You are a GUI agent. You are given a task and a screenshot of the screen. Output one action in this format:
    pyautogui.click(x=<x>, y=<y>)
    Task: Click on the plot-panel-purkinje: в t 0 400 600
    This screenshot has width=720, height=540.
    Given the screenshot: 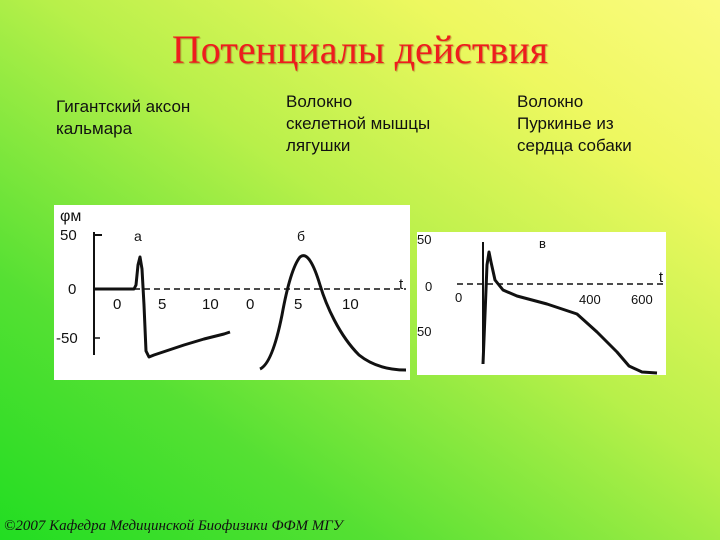 What is the action you would take?
    pyautogui.click(x=541, y=303)
    